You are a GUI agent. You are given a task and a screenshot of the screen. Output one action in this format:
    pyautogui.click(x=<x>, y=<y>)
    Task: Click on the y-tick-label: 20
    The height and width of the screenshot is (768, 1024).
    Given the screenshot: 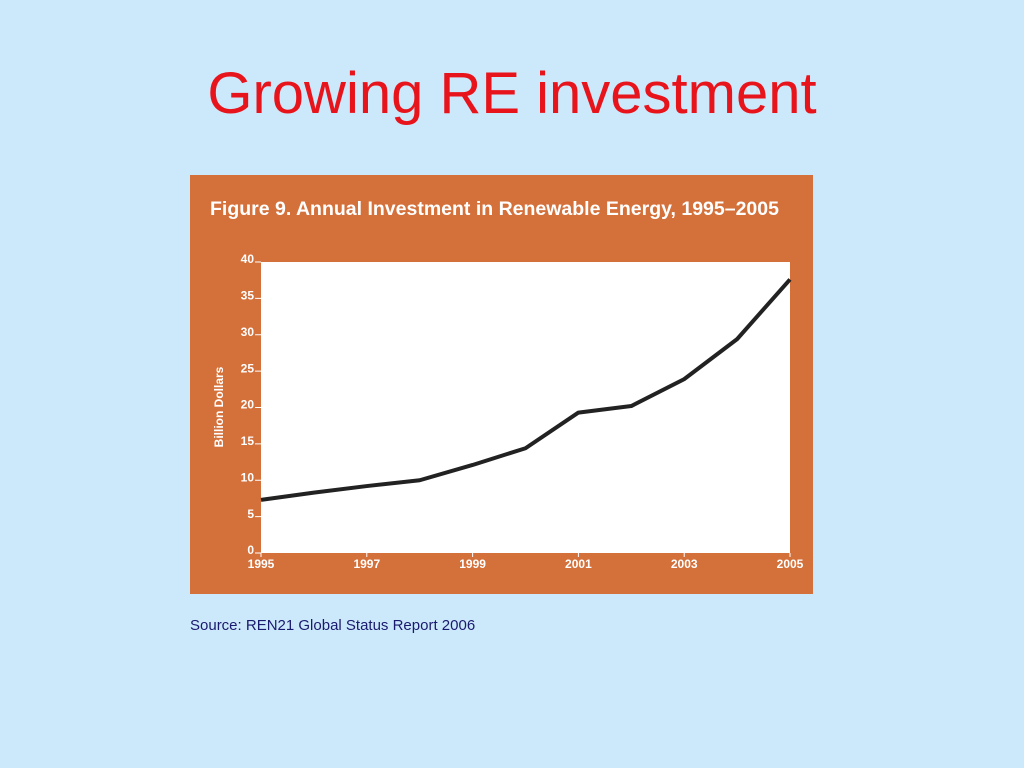 What is the action you would take?
    pyautogui.click(x=248, y=405)
    